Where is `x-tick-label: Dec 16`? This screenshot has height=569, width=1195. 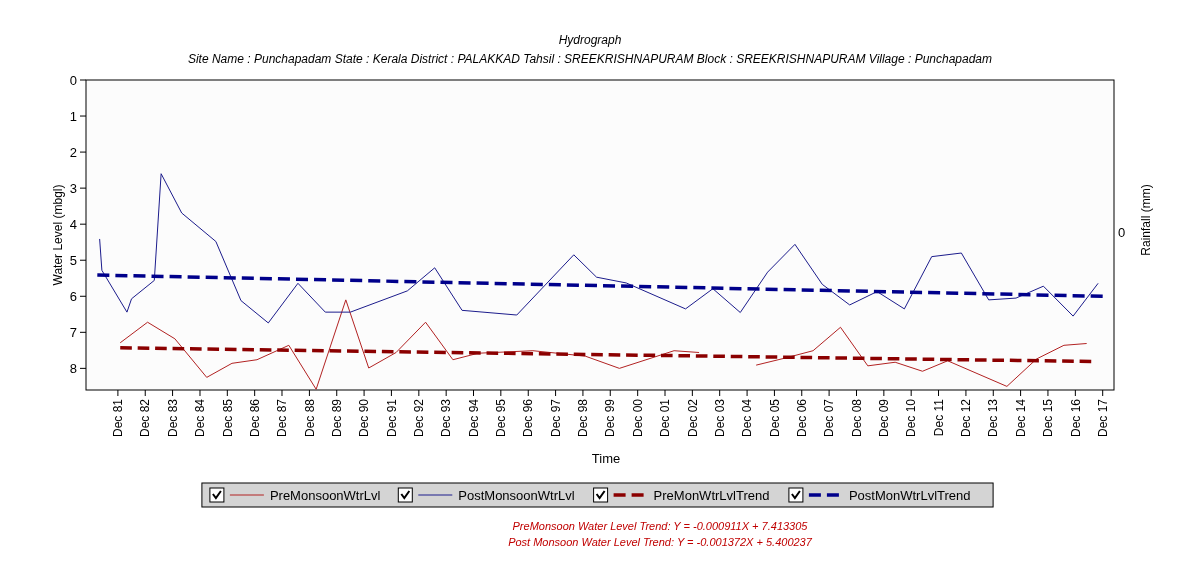 x-tick-label: Dec 16 is located at coordinates (1075, 418).